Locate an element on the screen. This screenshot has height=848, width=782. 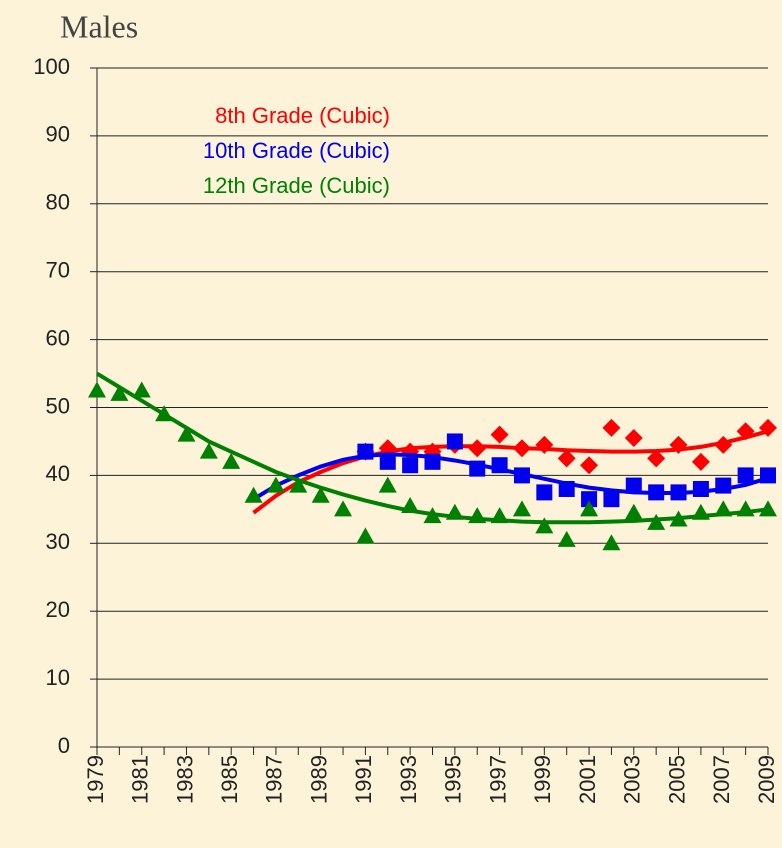
x-tick-label: 2005 is located at coordinates (676, 779).